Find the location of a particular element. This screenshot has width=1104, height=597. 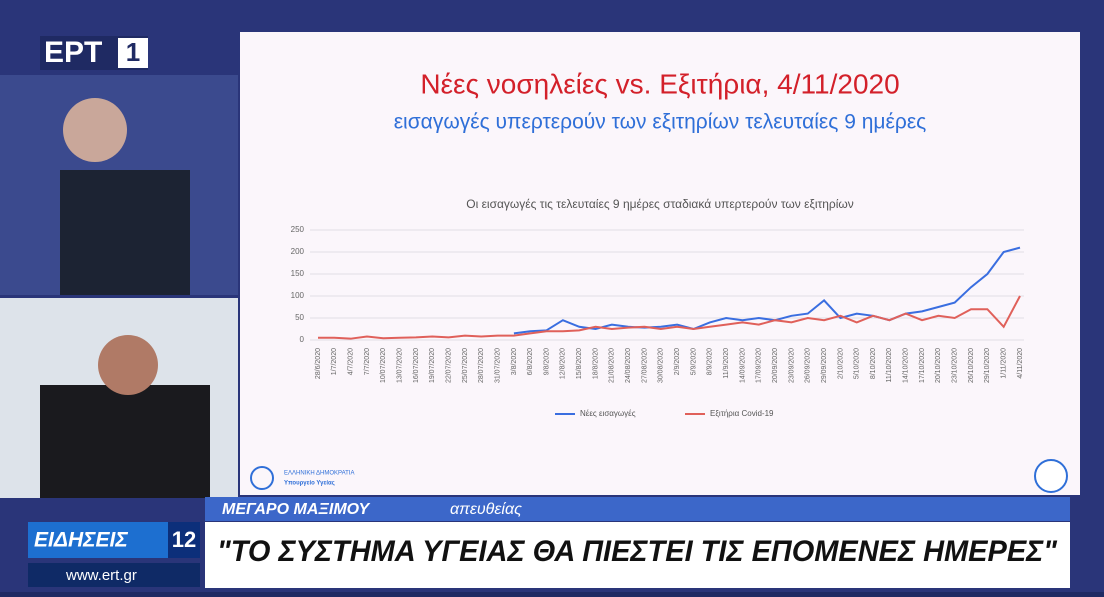

x-tick-label: 11/10/2020 is located at coordinates (889, 365).